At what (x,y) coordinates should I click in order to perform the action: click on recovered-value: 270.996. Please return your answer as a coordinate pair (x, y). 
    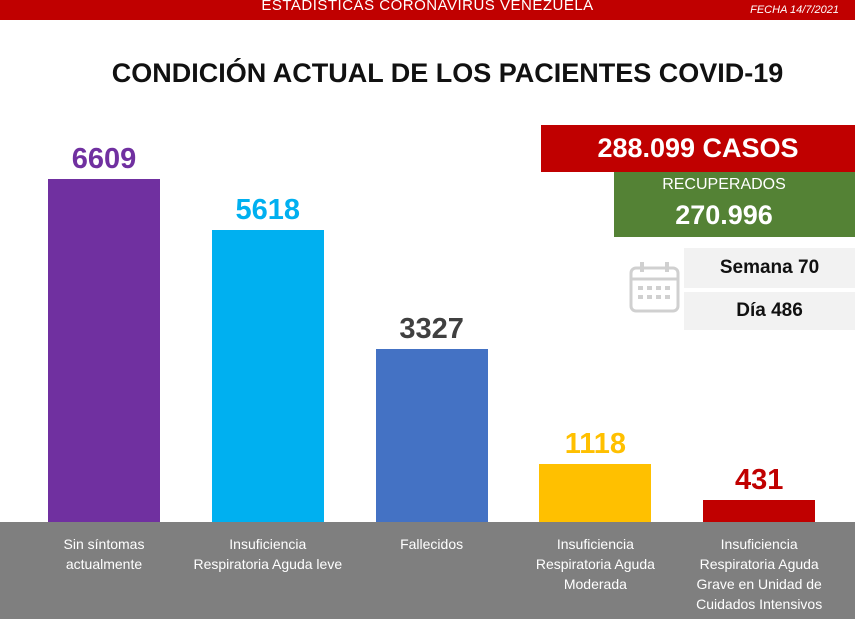
    Looking at the image, I should click on (724, 215).